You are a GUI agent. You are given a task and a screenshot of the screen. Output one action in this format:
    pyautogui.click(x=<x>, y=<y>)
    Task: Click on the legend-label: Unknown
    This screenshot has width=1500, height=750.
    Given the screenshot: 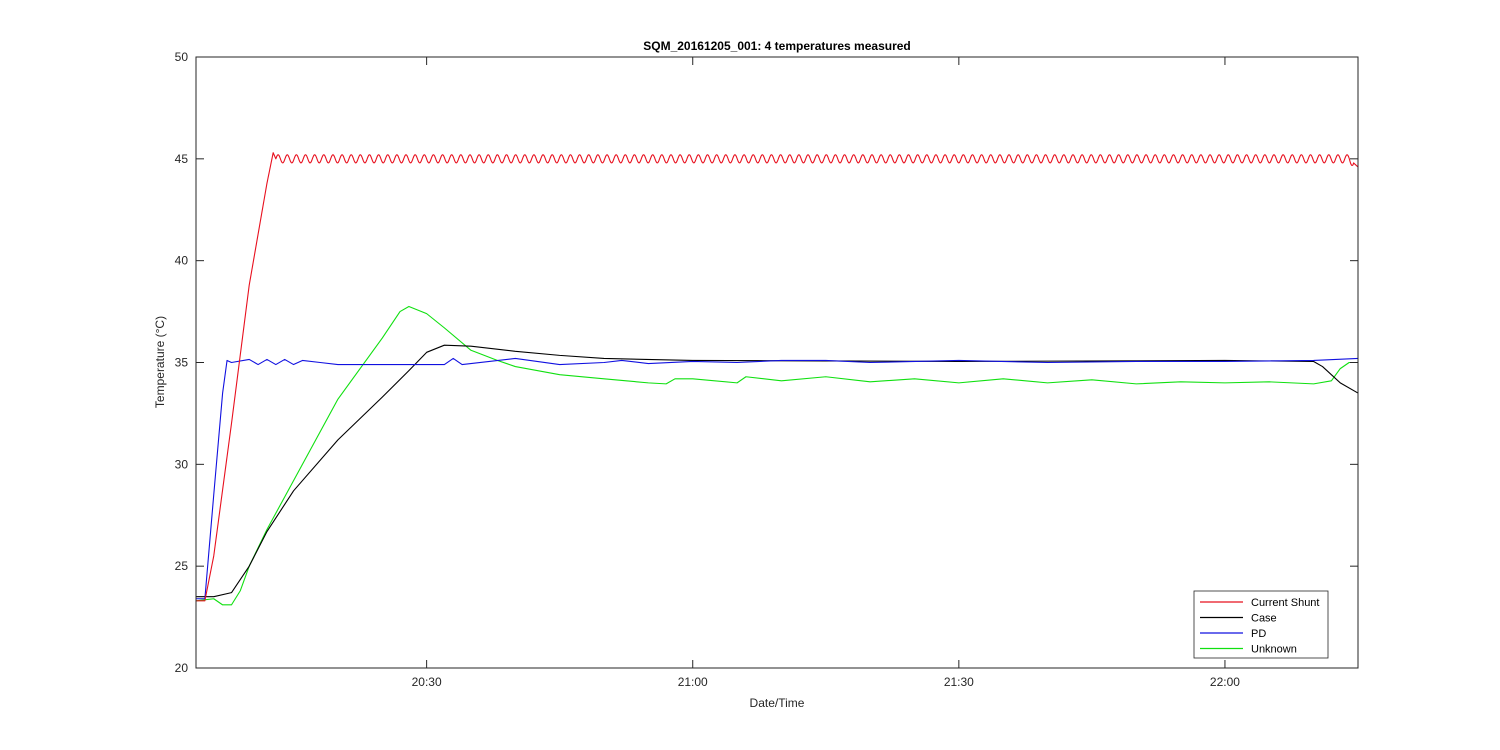 What is the action you would take?
    pyautogui.click(x=1274, y=650)
    